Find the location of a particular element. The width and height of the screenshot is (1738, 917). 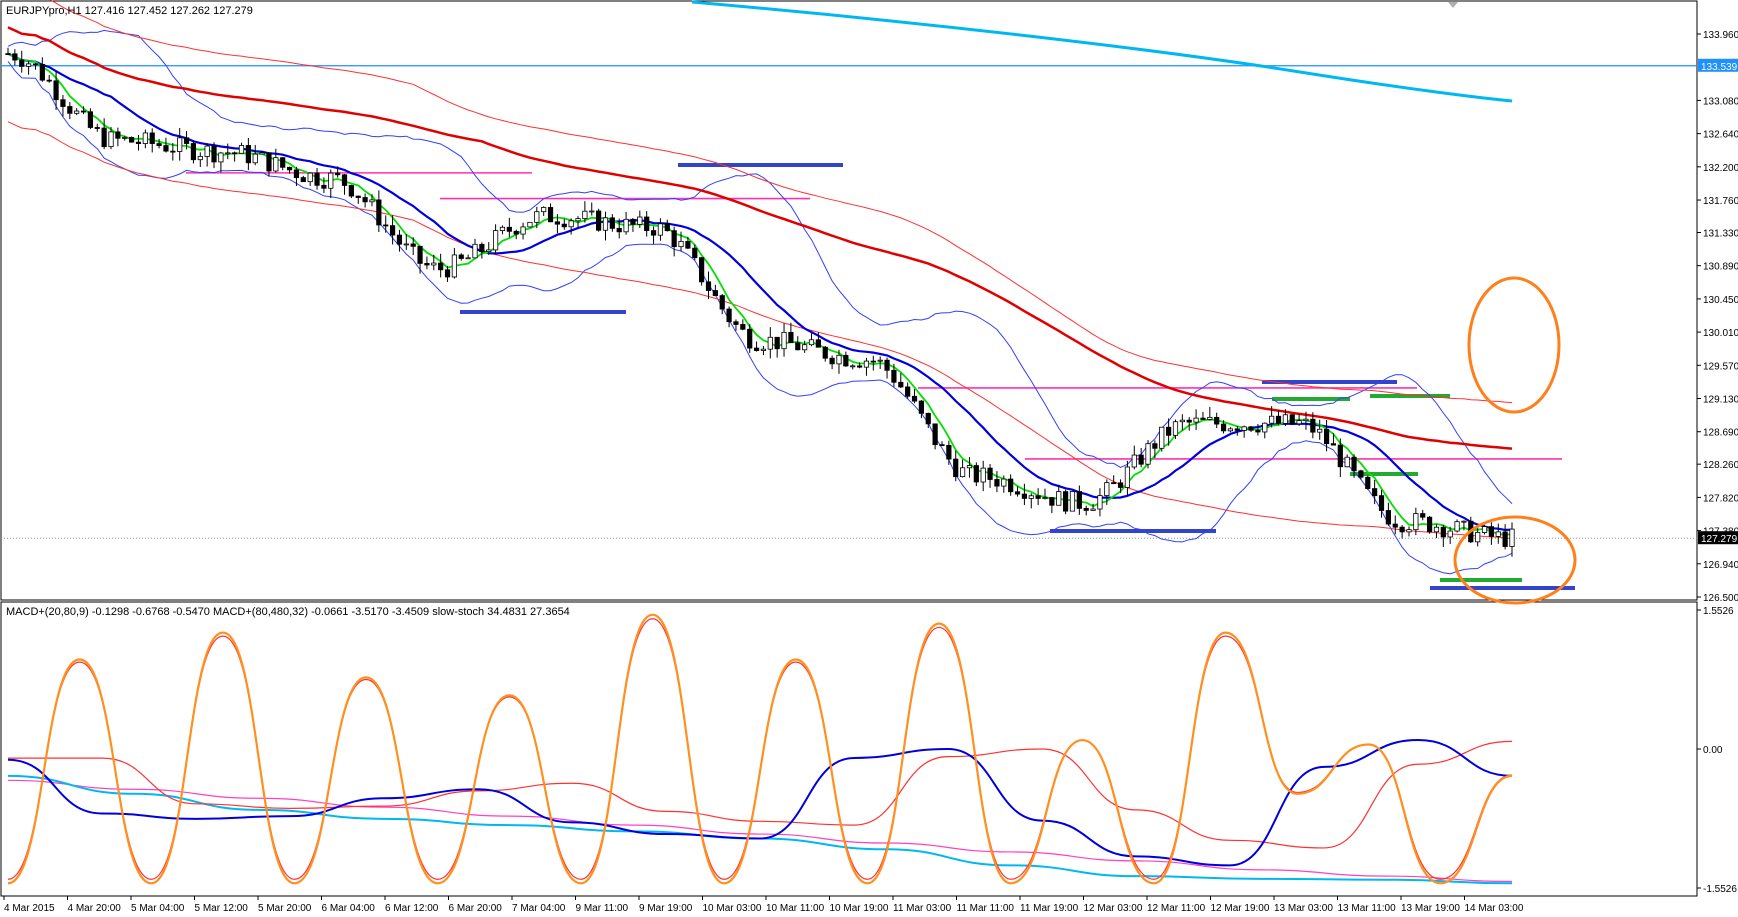

time-tick-label: 5 Mar 12:00 is located at coordinates (222, 908).